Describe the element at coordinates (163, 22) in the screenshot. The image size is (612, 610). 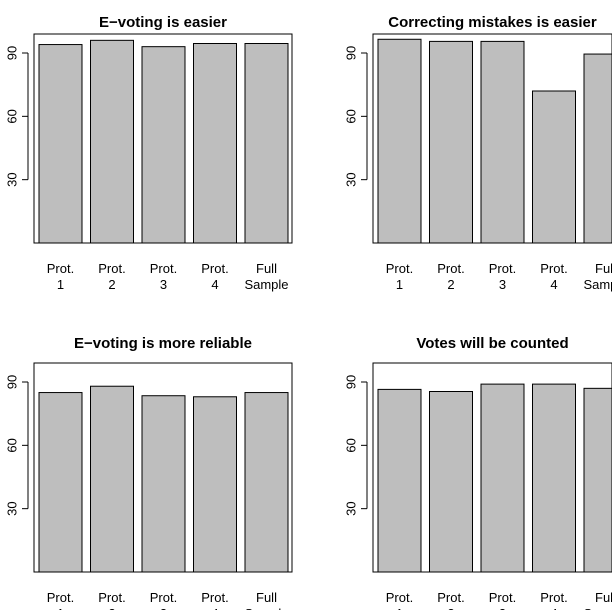
I see `chart-title: E−voting is easier` at that location.